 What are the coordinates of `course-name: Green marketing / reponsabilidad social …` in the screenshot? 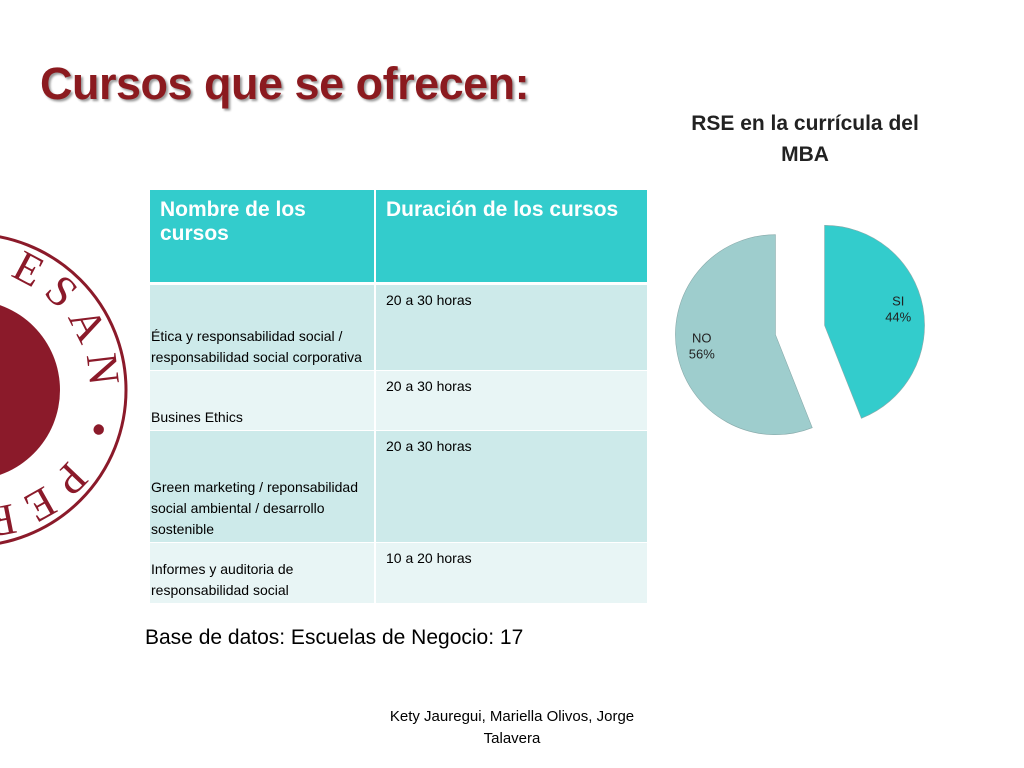 It's located at (263, 486).